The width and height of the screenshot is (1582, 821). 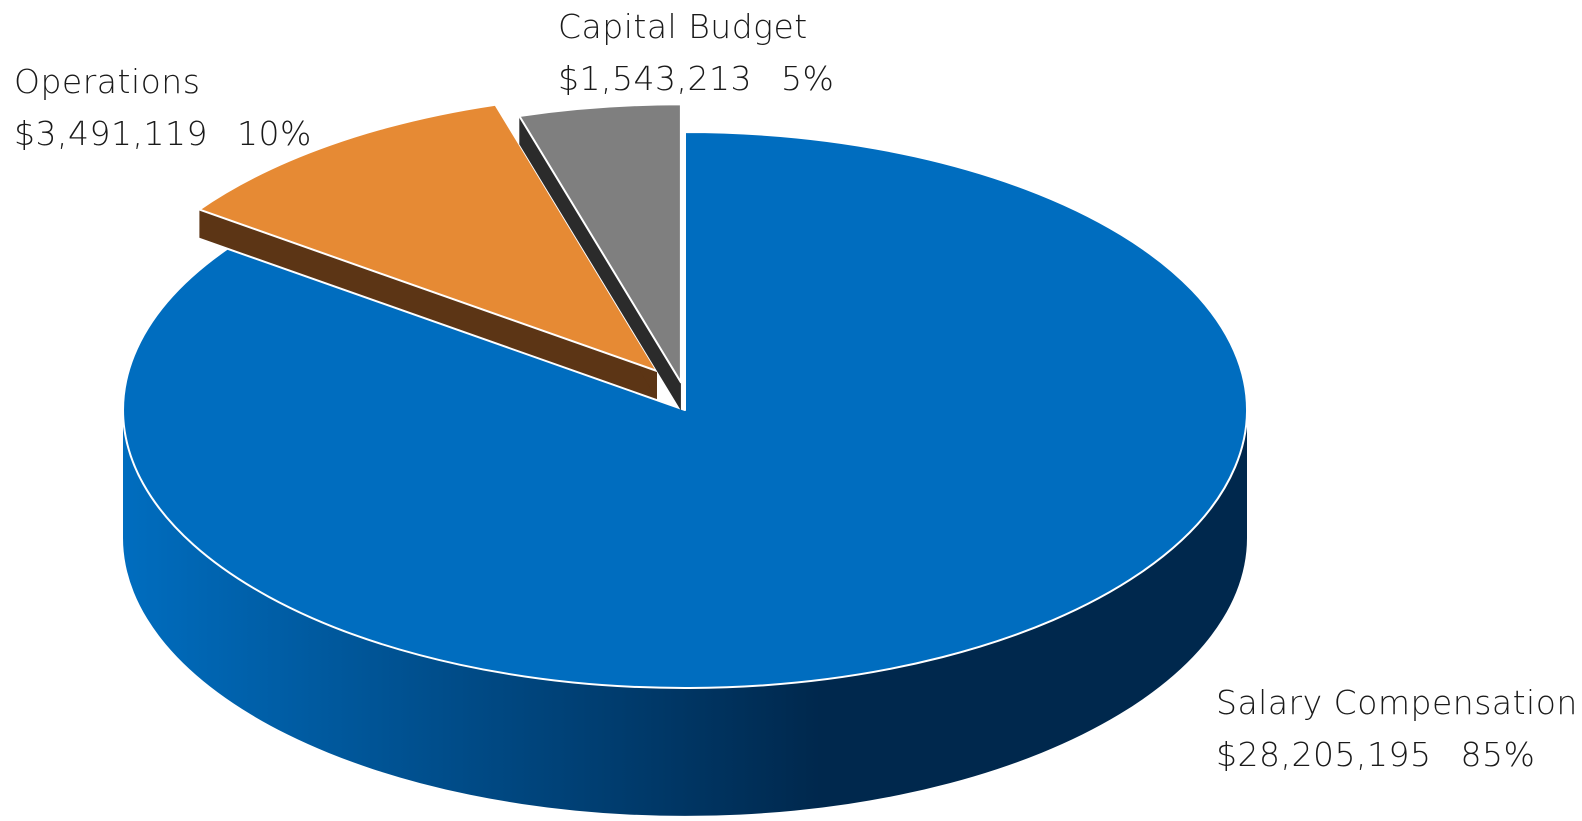 What do you see at coordinates (1323, 754) in the screenshot?
I see `slice-amount-salary-compensation: $28,205,195` at bounding box center [1323, 754].